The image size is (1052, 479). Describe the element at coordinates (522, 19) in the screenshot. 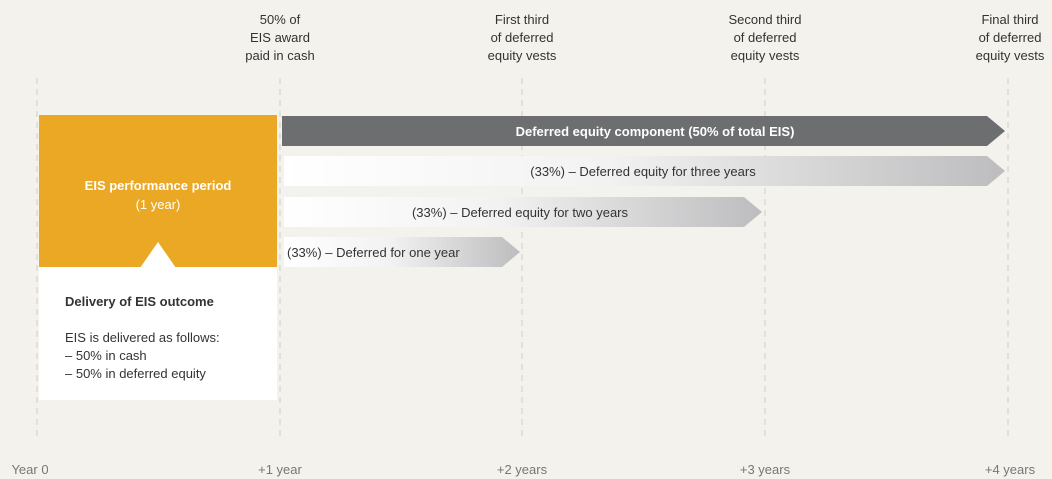

I see `milestone-label: First third` at that location.